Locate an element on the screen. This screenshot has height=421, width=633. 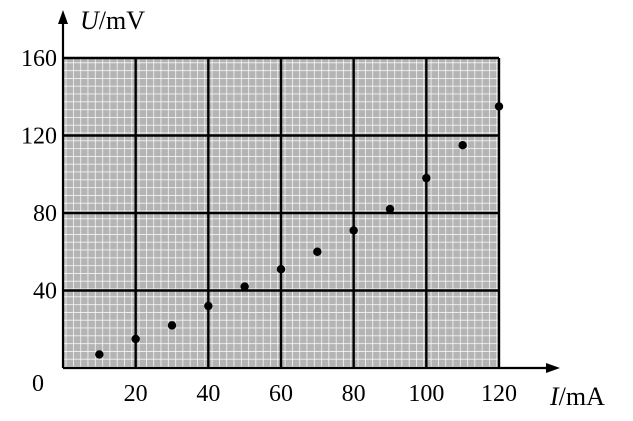
x-tick-label: 80 is located at coordinates (354, 394).